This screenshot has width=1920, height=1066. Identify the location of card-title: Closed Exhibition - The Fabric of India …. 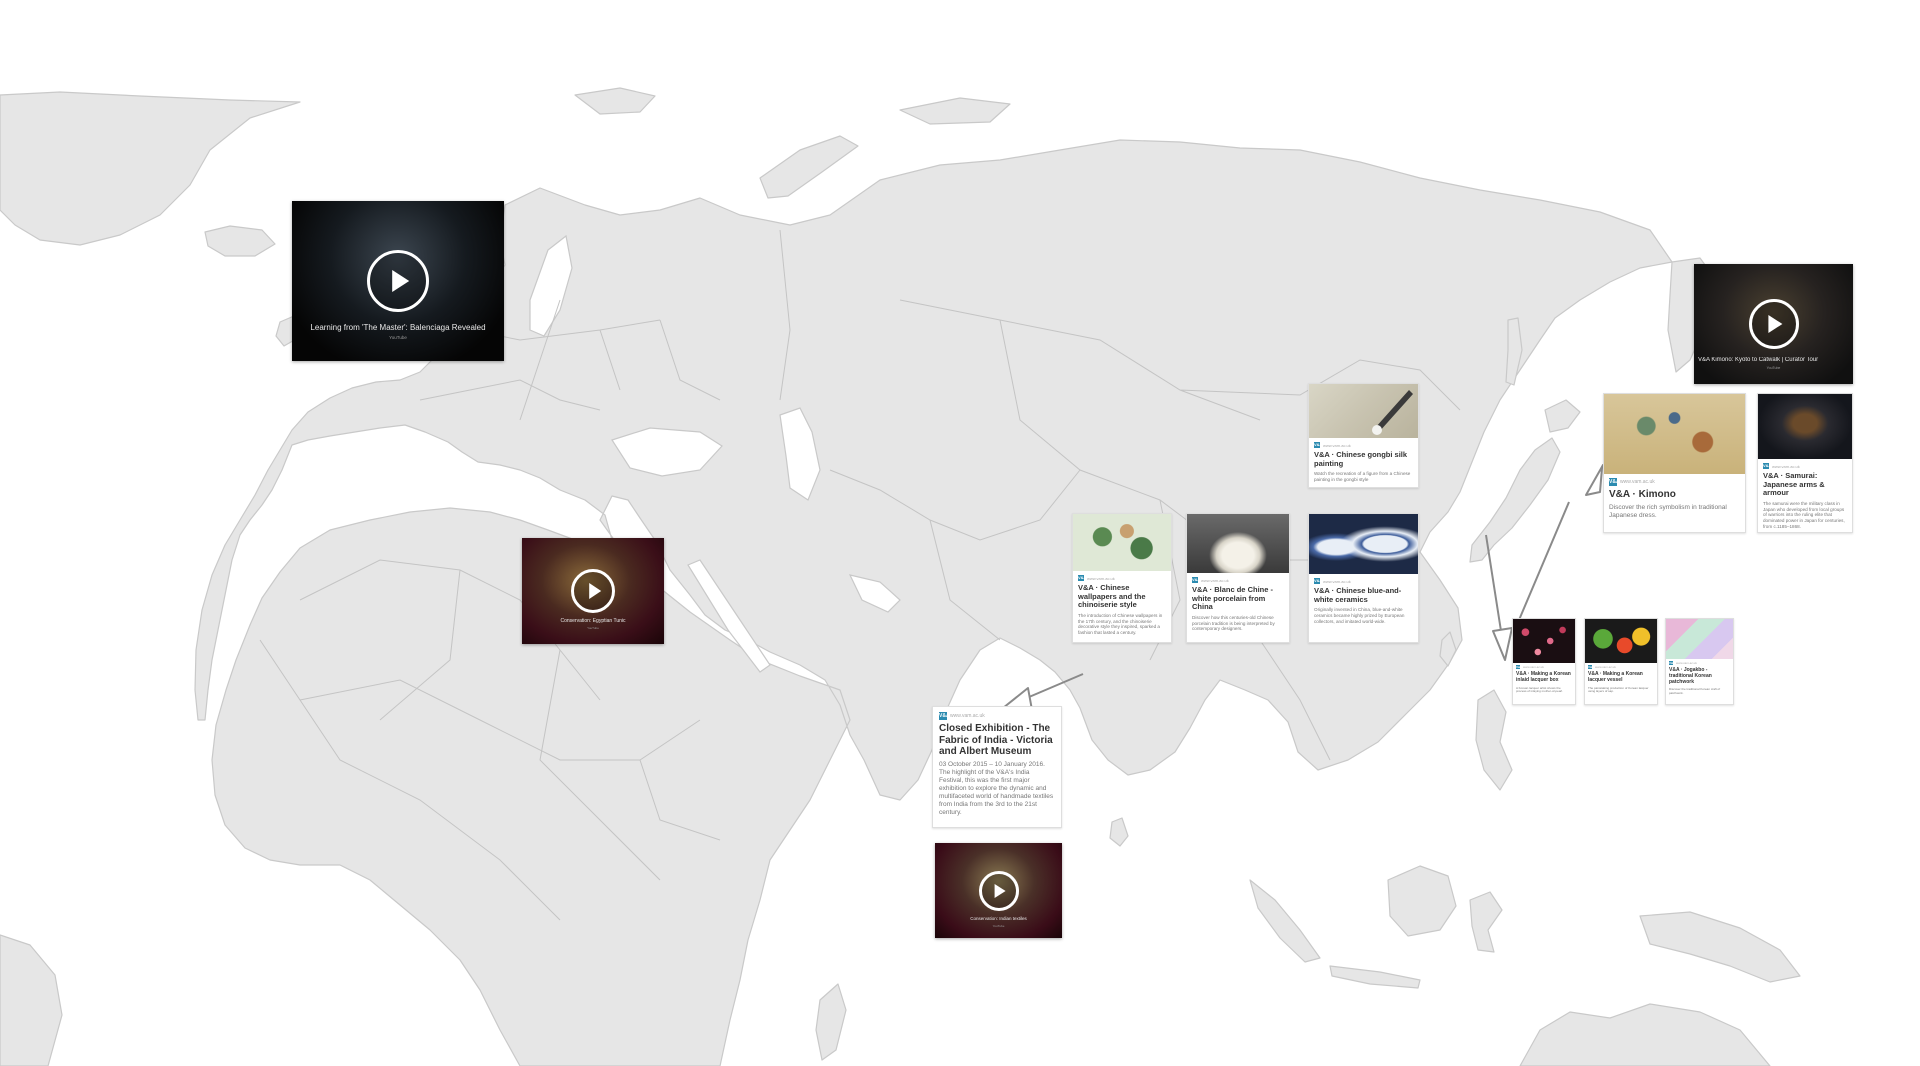
(996, 740).